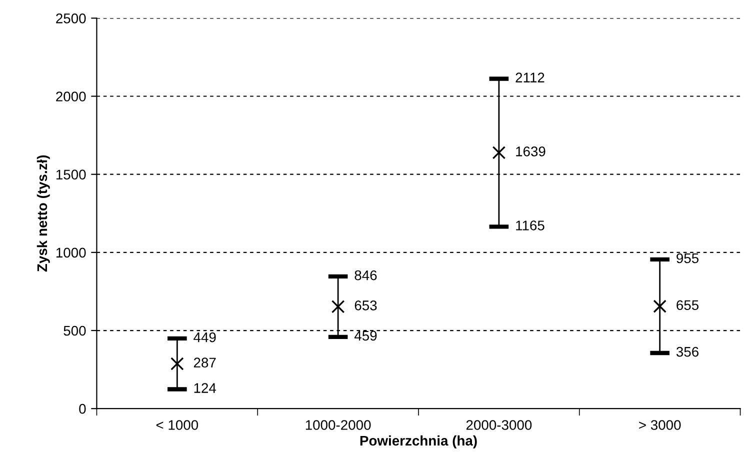 This screenshot has height=454, width=744. Describe the element at coordinates (531, 151) in the screenshot. I see `data-label: 1639` at that location.